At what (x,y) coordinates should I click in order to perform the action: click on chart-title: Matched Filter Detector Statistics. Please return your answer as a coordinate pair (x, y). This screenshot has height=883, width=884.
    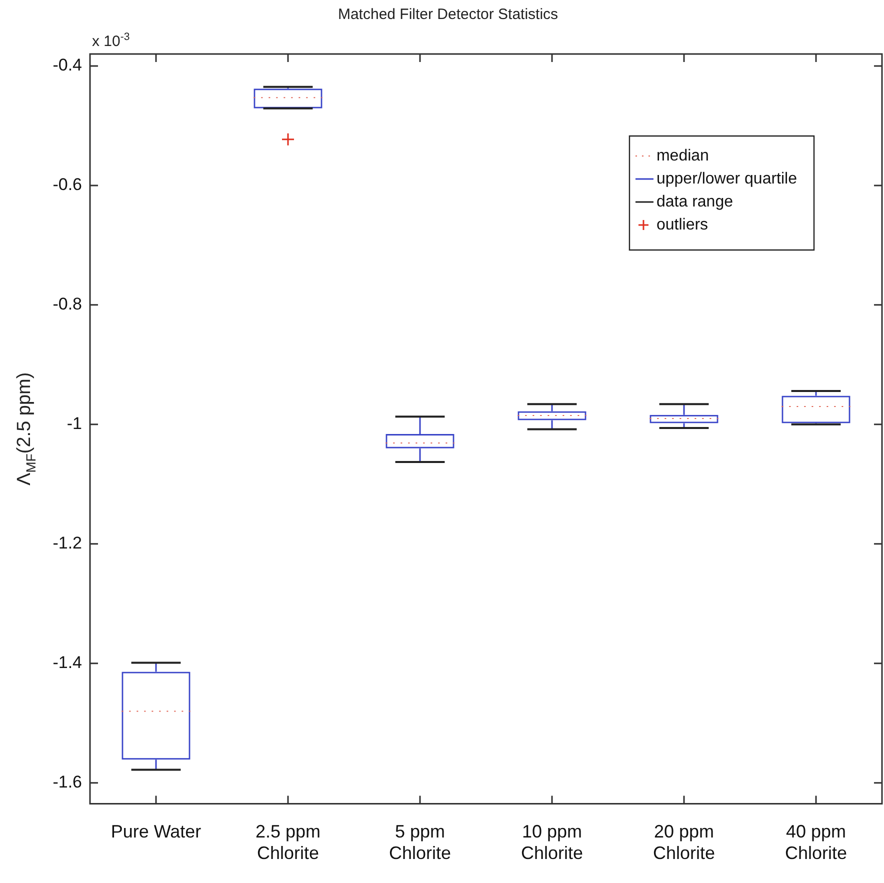
    Looking at the image, I should click on (448, 15).